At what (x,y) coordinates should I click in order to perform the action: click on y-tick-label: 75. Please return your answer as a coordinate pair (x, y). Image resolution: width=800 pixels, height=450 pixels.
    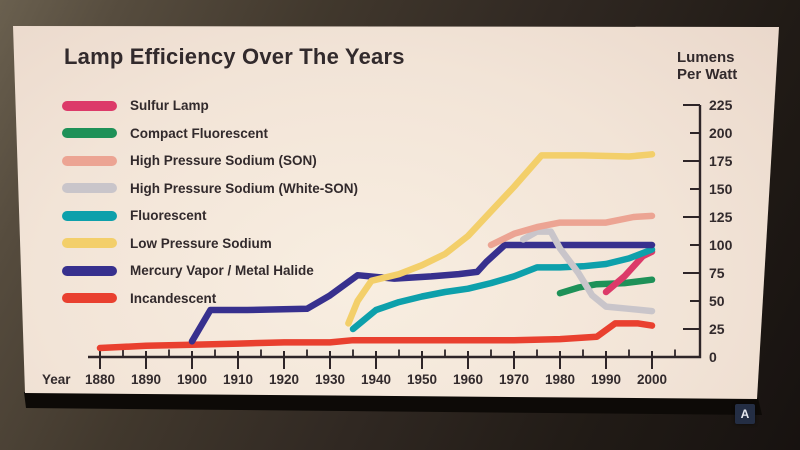
    Looking at the image, I should click on (717, 273).